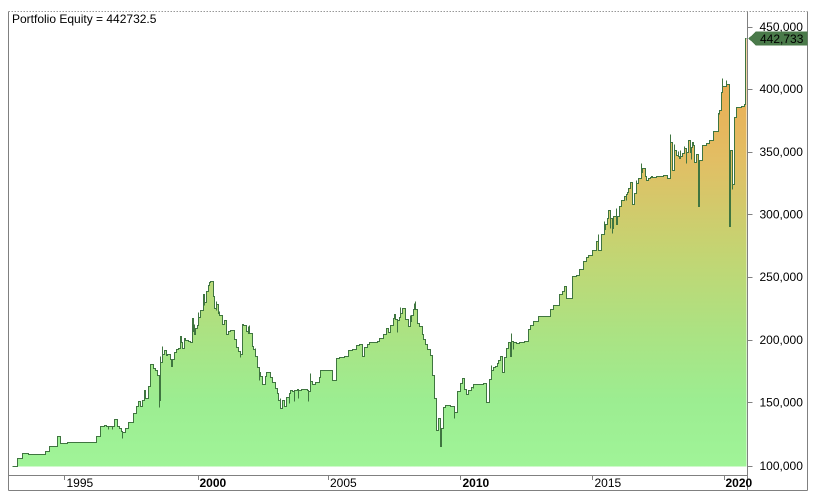 This screenshot has width=818, height=501. What do you see at coordinates (343, 483) in the screenshot?
I see `svg-text: 2005` at bounding box center [343, 483].